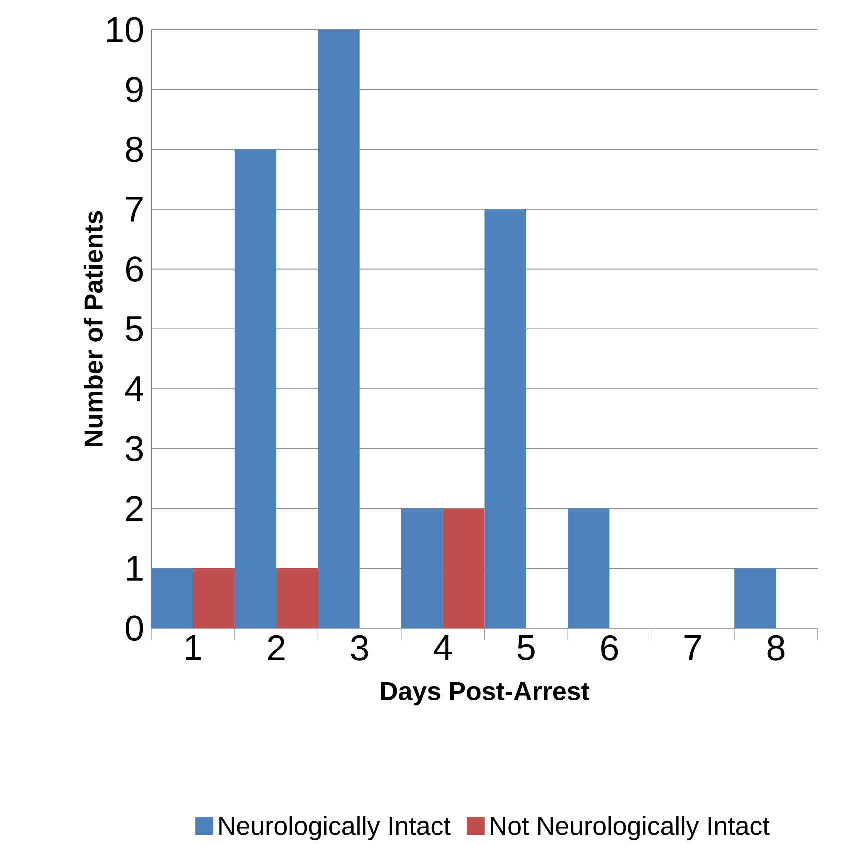 This screenshot has height=846, width=844. Describe the element at coordinates (359, 648) in the screenshot. I see `x-tick-label: 3` at that location.